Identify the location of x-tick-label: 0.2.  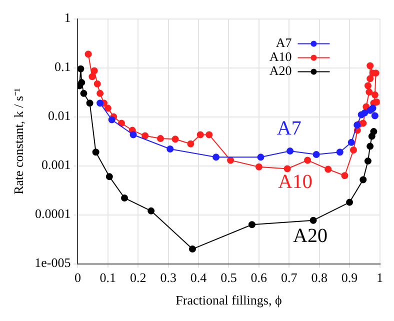
(138, 278).